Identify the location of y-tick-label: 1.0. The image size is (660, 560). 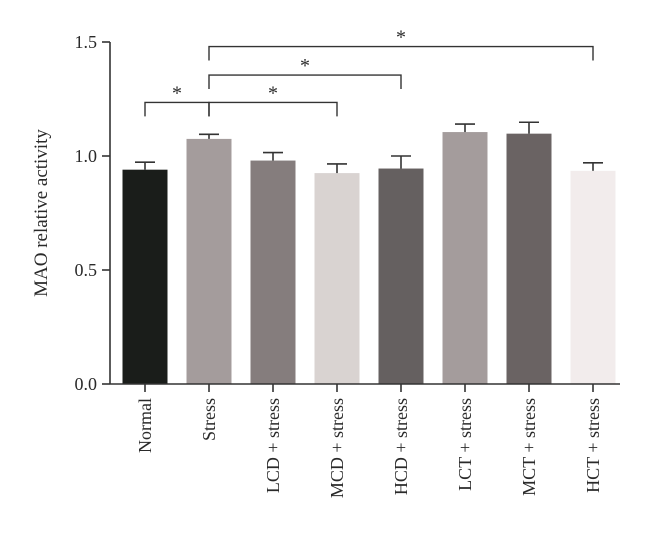
(86, 156).